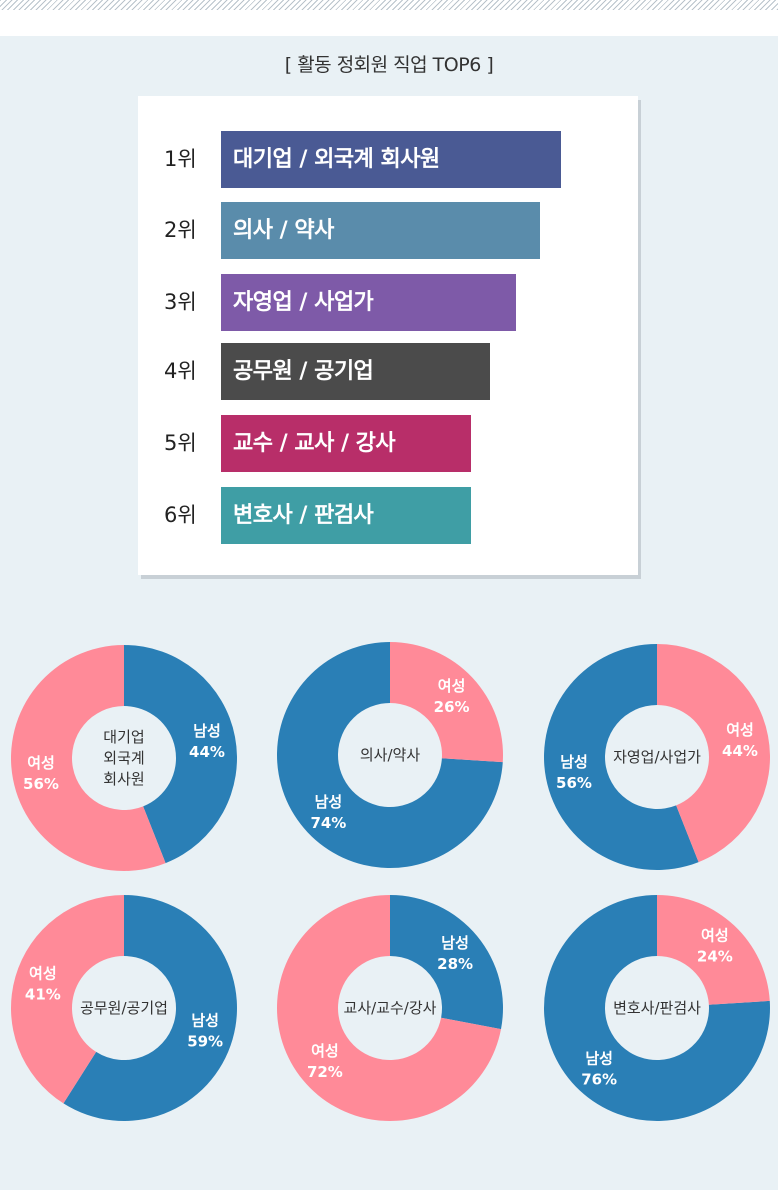  I want to click on donut-center-label: 교사/교수/강사, so click(390, 1008).